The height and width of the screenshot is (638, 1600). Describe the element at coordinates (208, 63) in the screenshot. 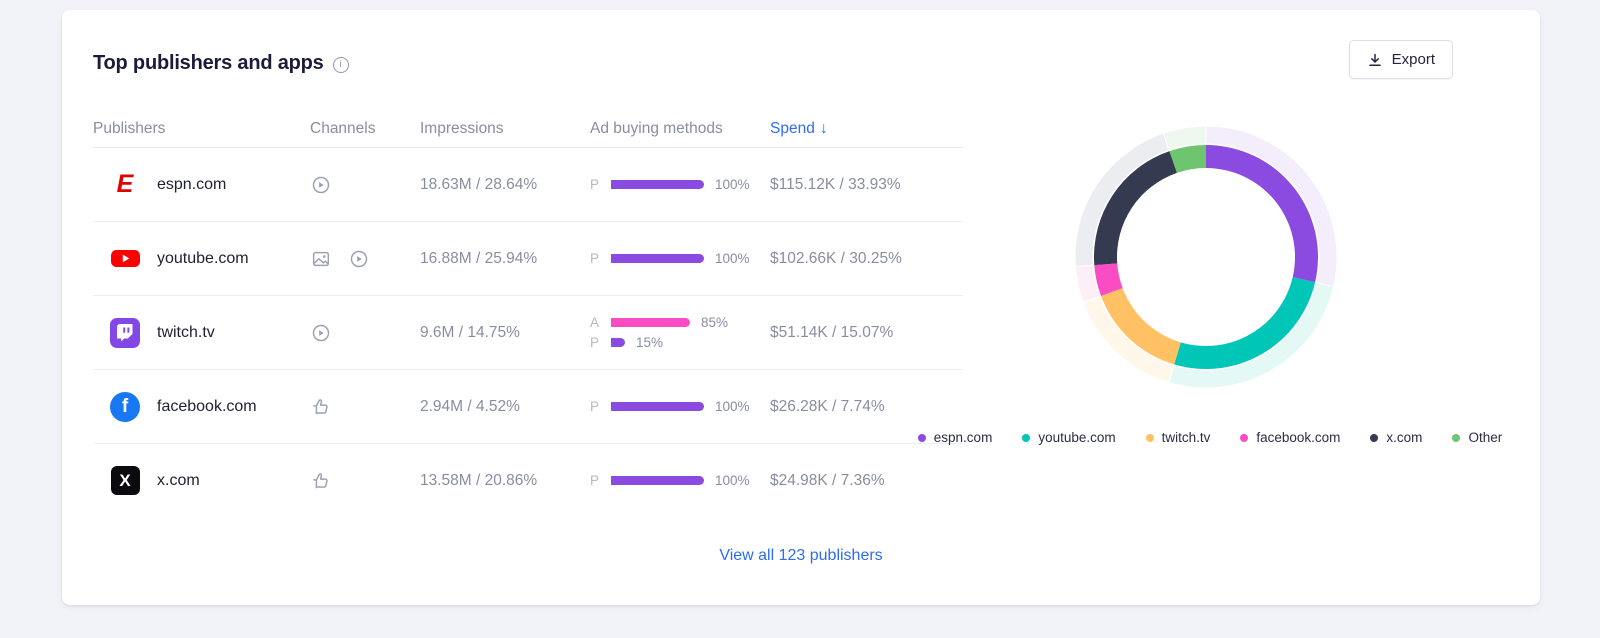

I see `page-title: Top publishers and apps` at that location.